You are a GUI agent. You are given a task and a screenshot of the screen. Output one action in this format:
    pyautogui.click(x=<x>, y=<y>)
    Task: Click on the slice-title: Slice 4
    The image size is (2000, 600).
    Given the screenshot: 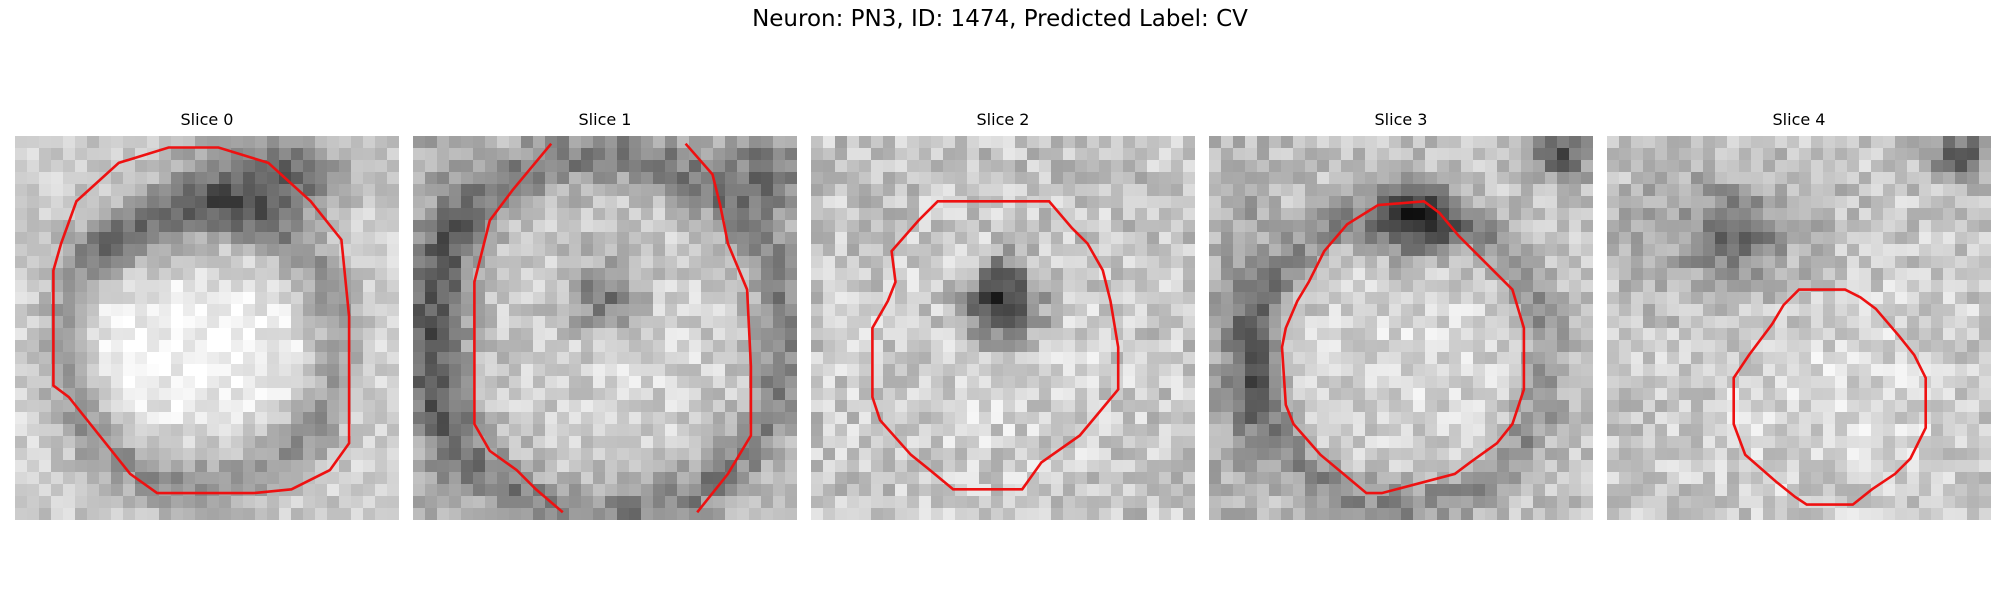 What is the action you would take?
    pyautogui.click(x=1799, y=119)
    